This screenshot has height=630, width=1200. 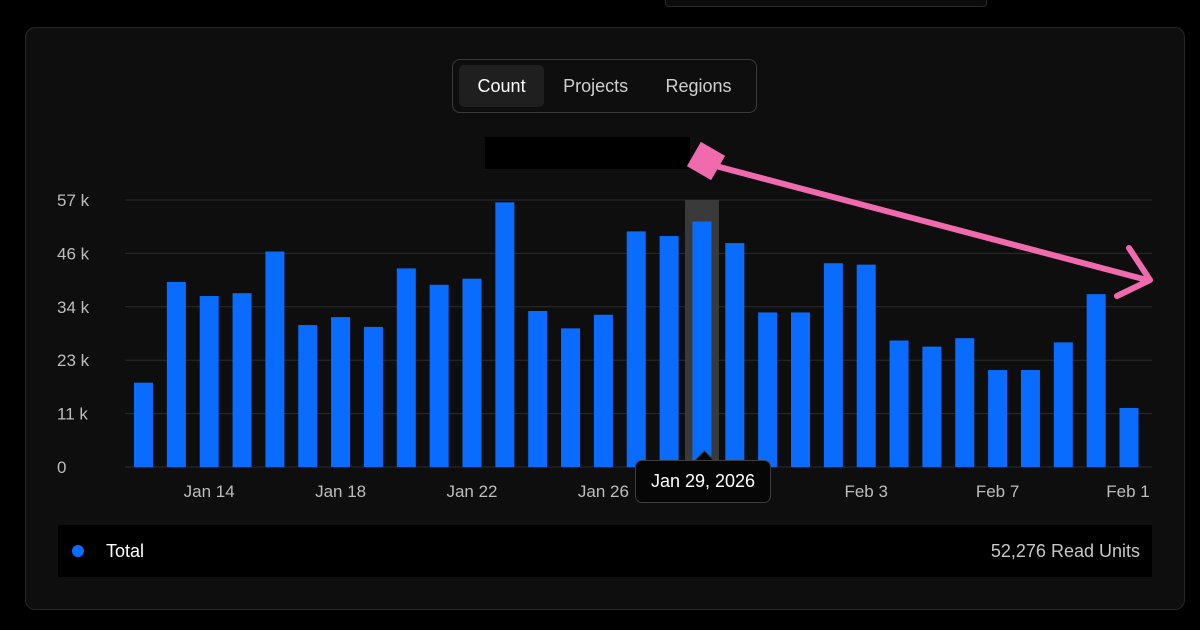 I want to click on x-tick-label: Jan 18, so click(x=340, y=491).